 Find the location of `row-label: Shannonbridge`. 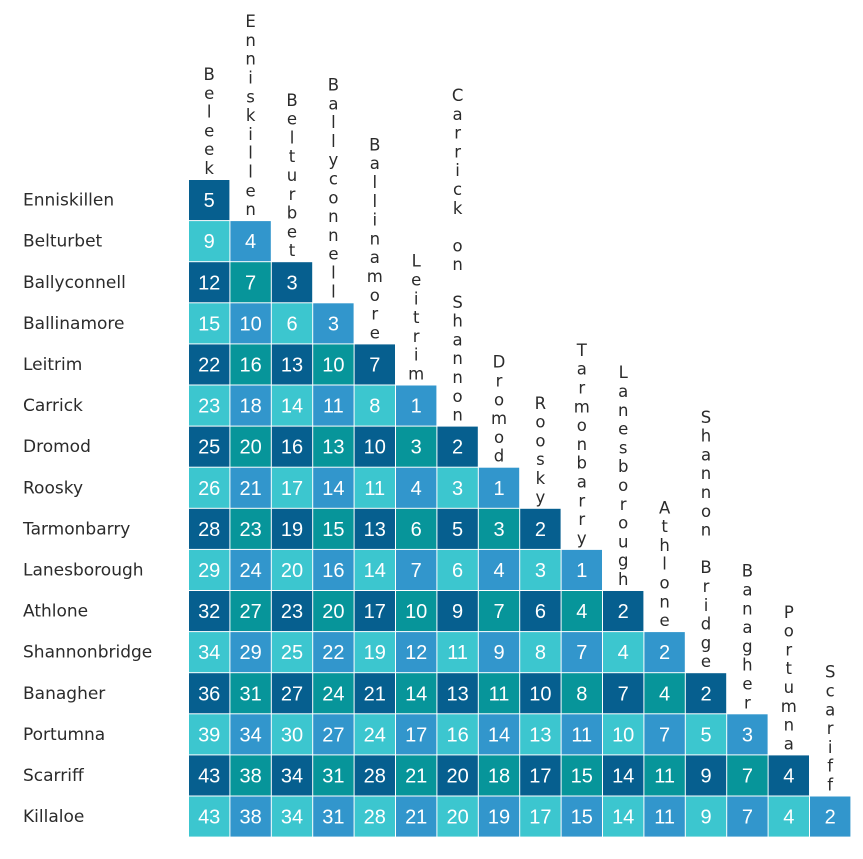

row-label: Shannonbridge is located at coordinates (87, 653).